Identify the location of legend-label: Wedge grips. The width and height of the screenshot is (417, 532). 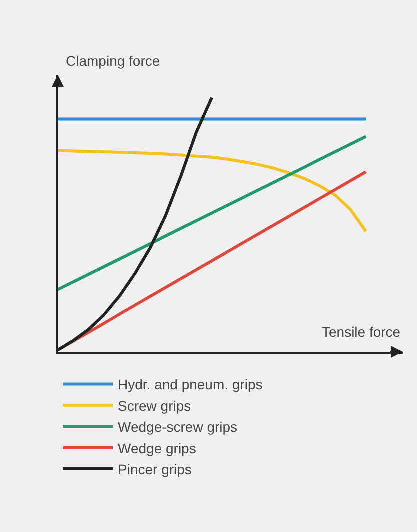
(157, 448).